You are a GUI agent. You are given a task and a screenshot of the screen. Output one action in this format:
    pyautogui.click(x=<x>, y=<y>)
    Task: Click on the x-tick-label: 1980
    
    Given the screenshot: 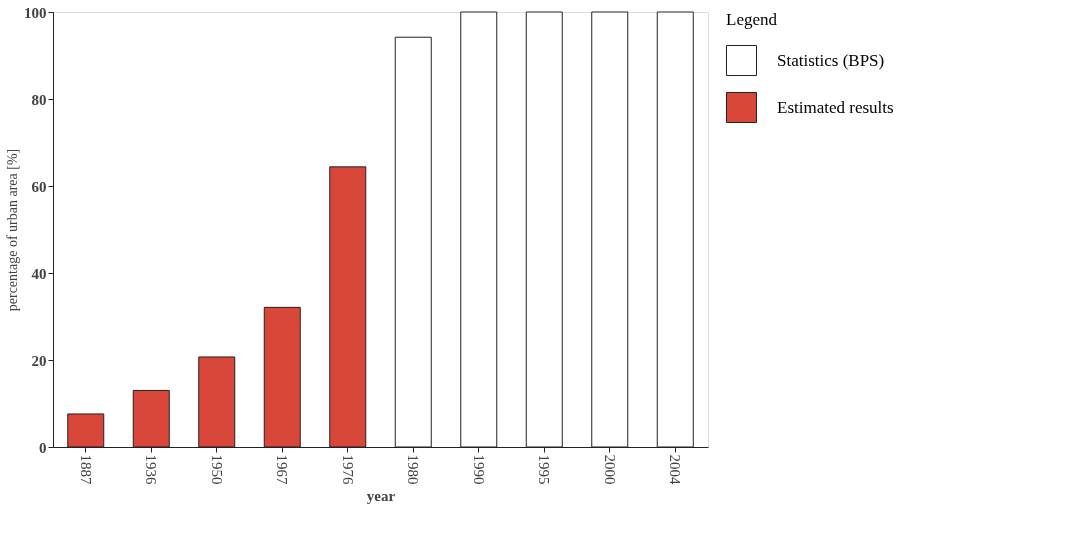 What is the action you would take?
    pyautogui.click(x=413, y=469)
    